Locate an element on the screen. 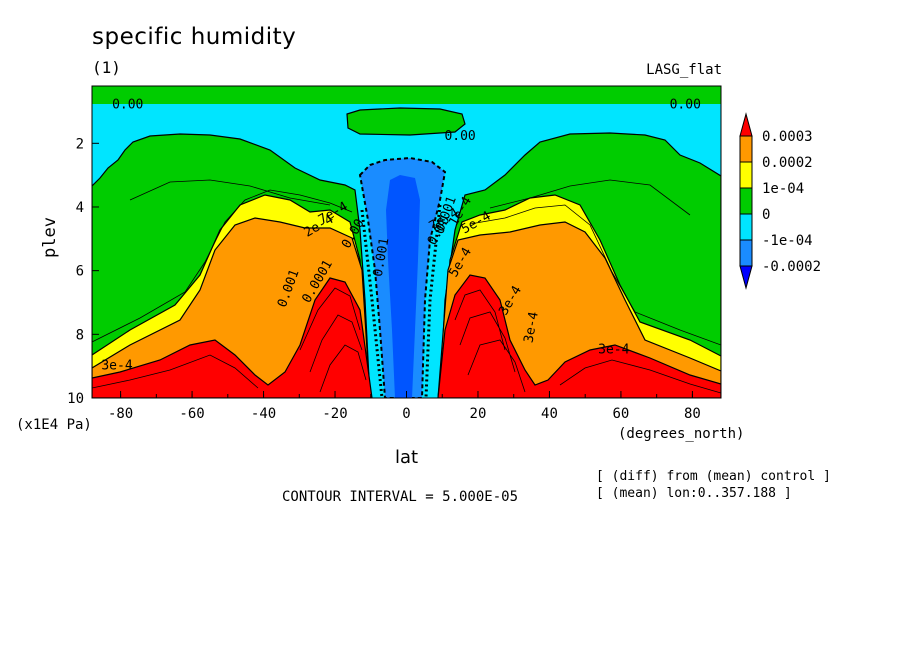  field-top-zero is located at coordinates (406, 95).